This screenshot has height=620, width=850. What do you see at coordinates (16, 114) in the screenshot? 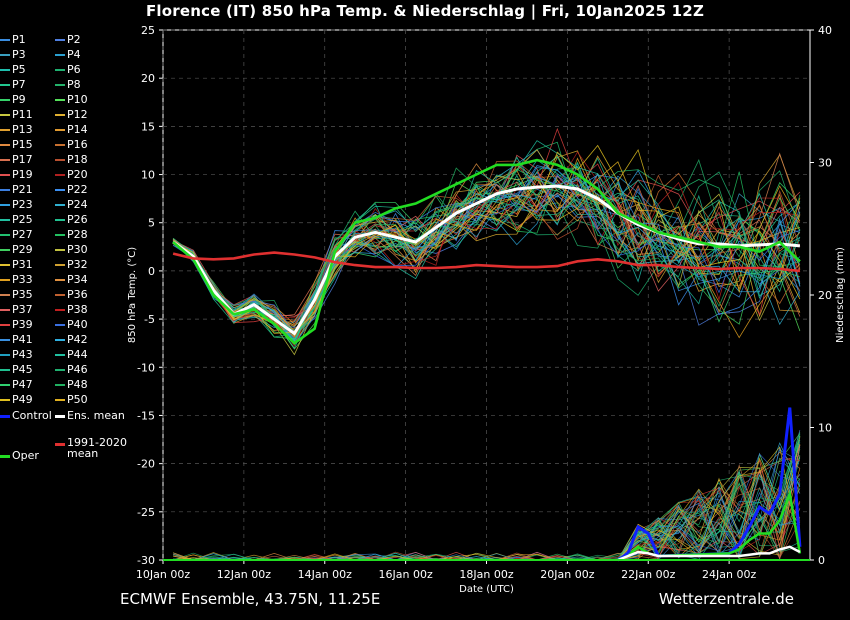
I see `legend-item-p11: P11` at bounding box center [16, 114].